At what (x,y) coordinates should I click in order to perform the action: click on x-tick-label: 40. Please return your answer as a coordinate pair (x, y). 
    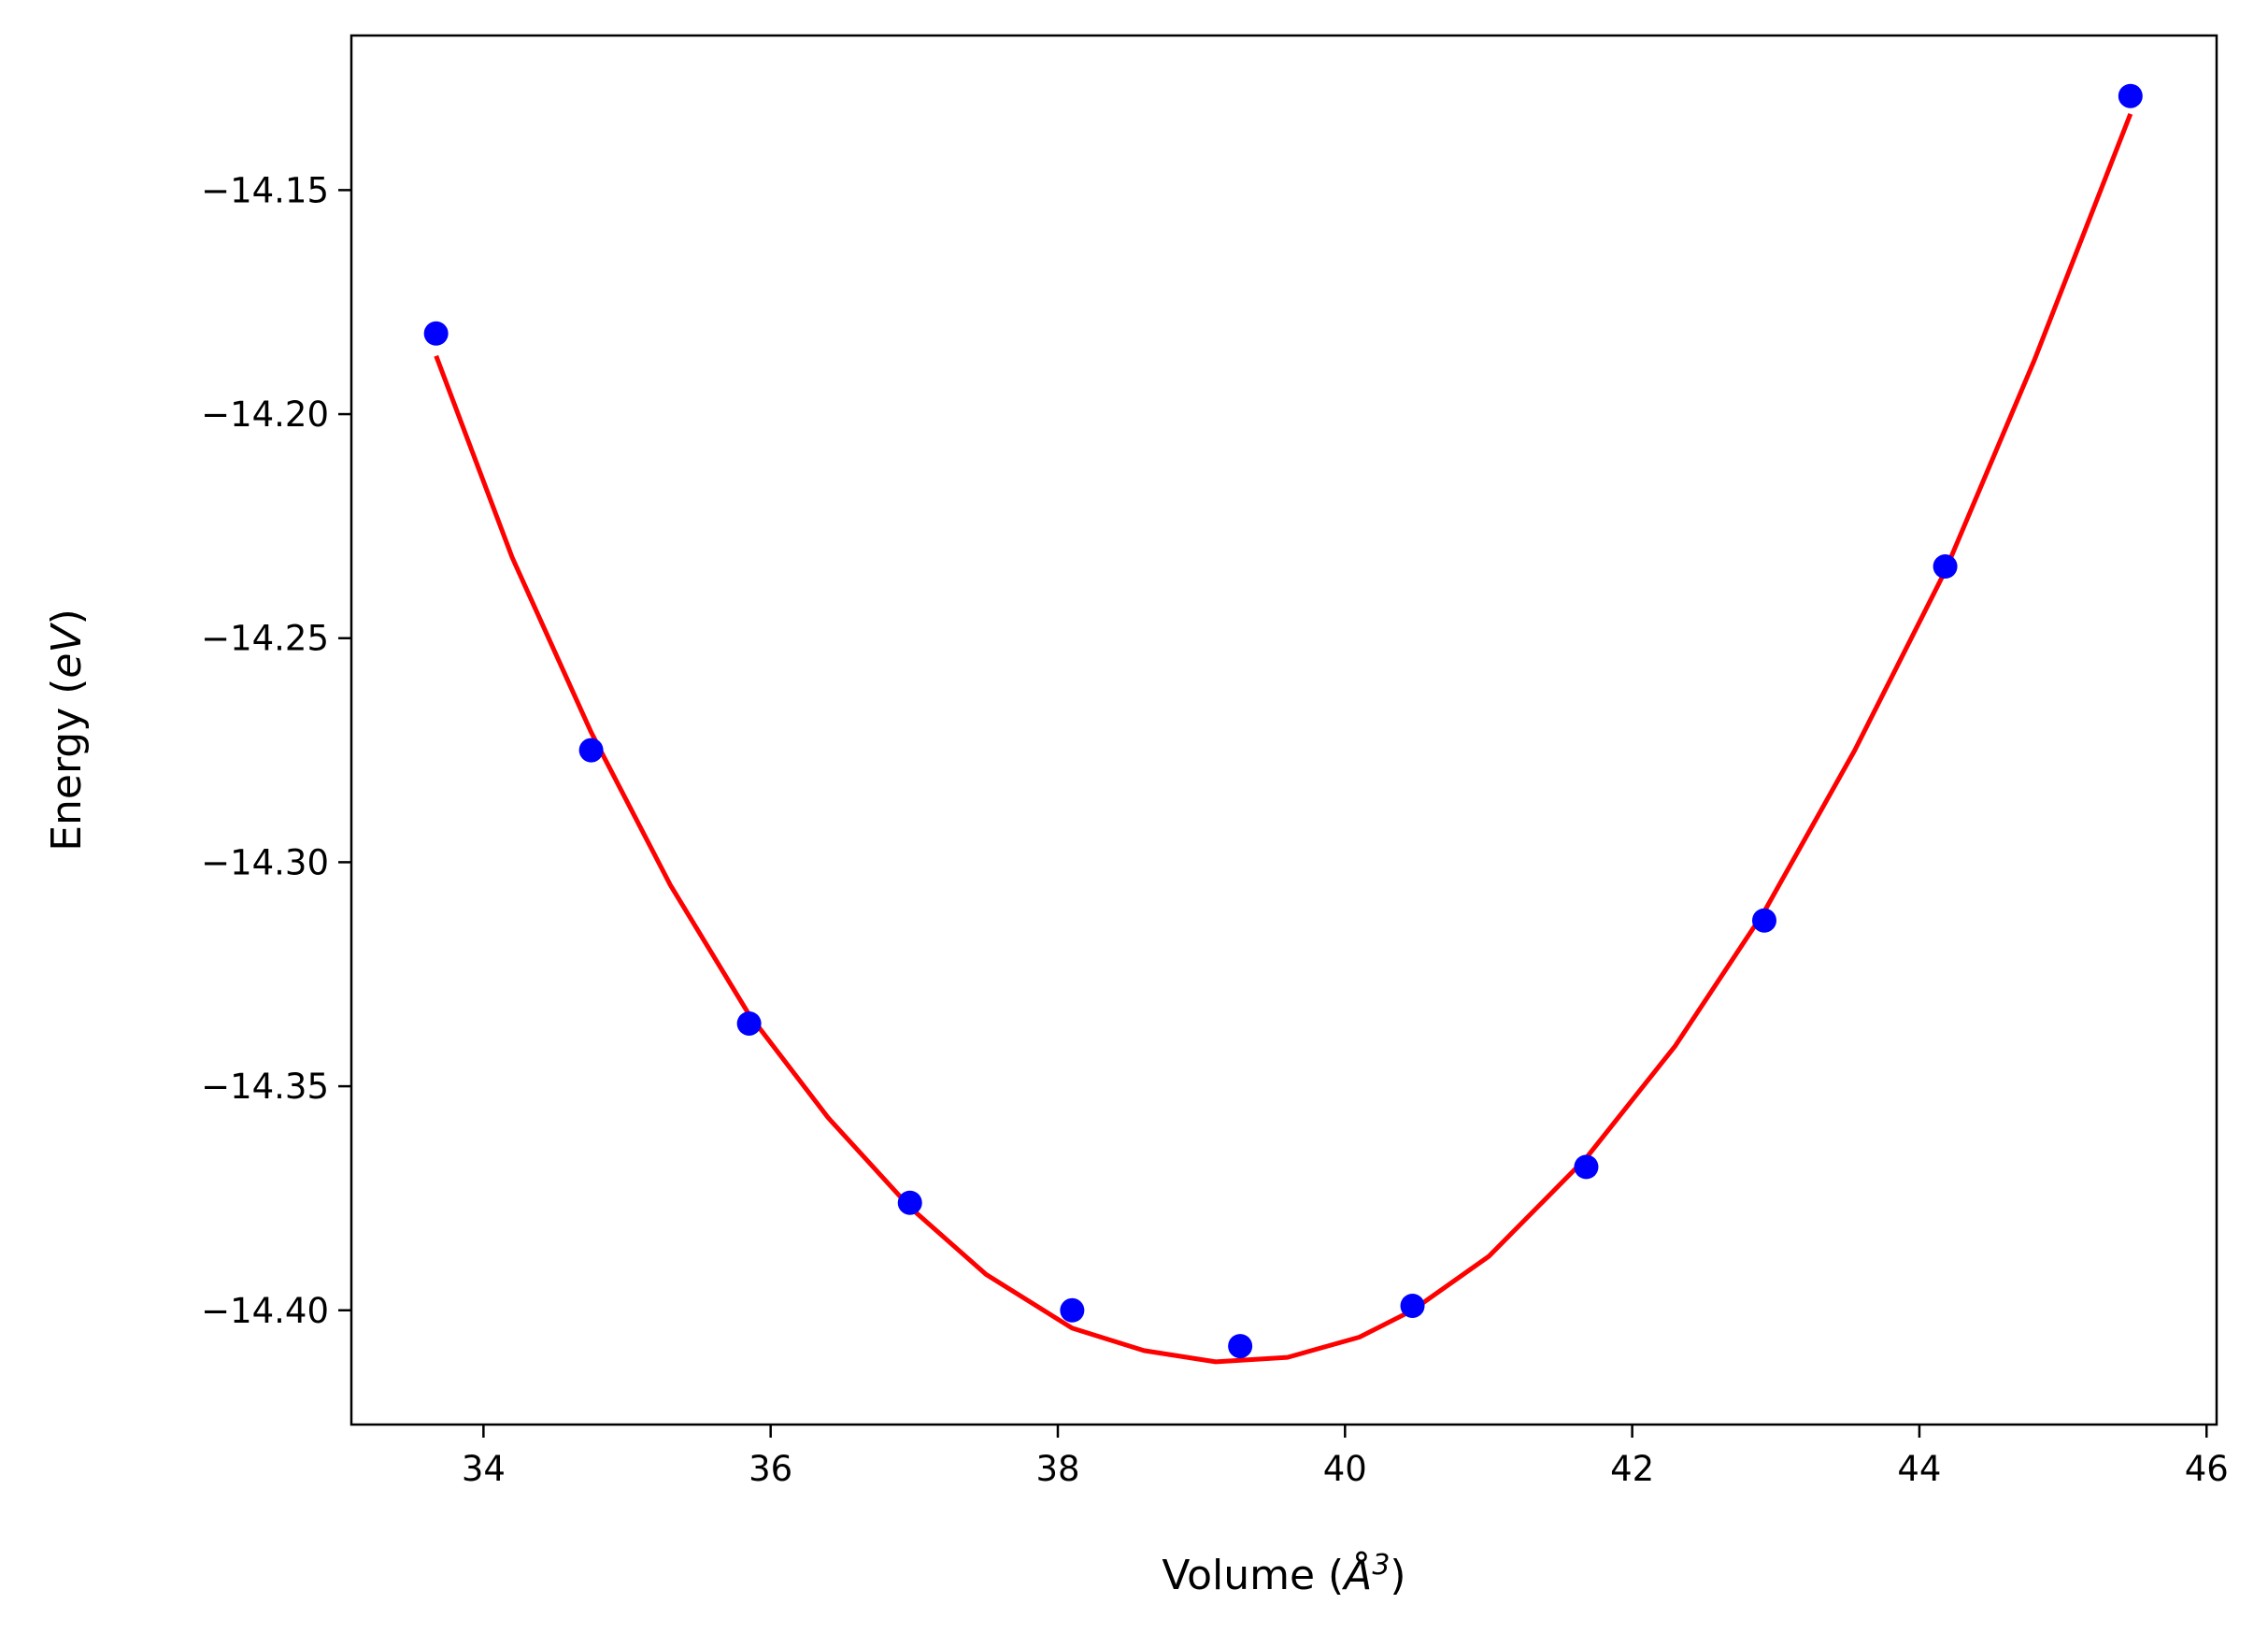
    Looking at the image, I should click on (1345, 1469).